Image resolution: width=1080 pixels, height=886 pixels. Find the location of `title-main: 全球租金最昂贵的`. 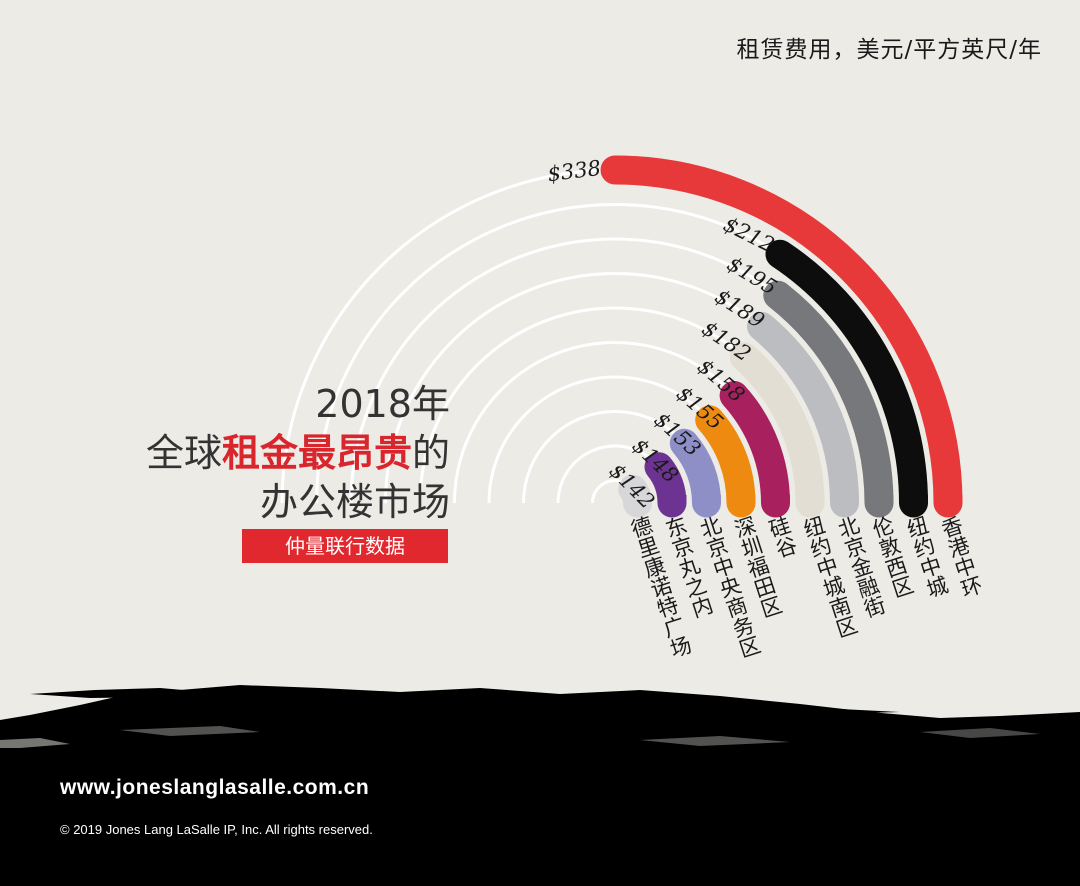

title-main: 全球租金最昂贵的 is located at coordinates (298, 449).